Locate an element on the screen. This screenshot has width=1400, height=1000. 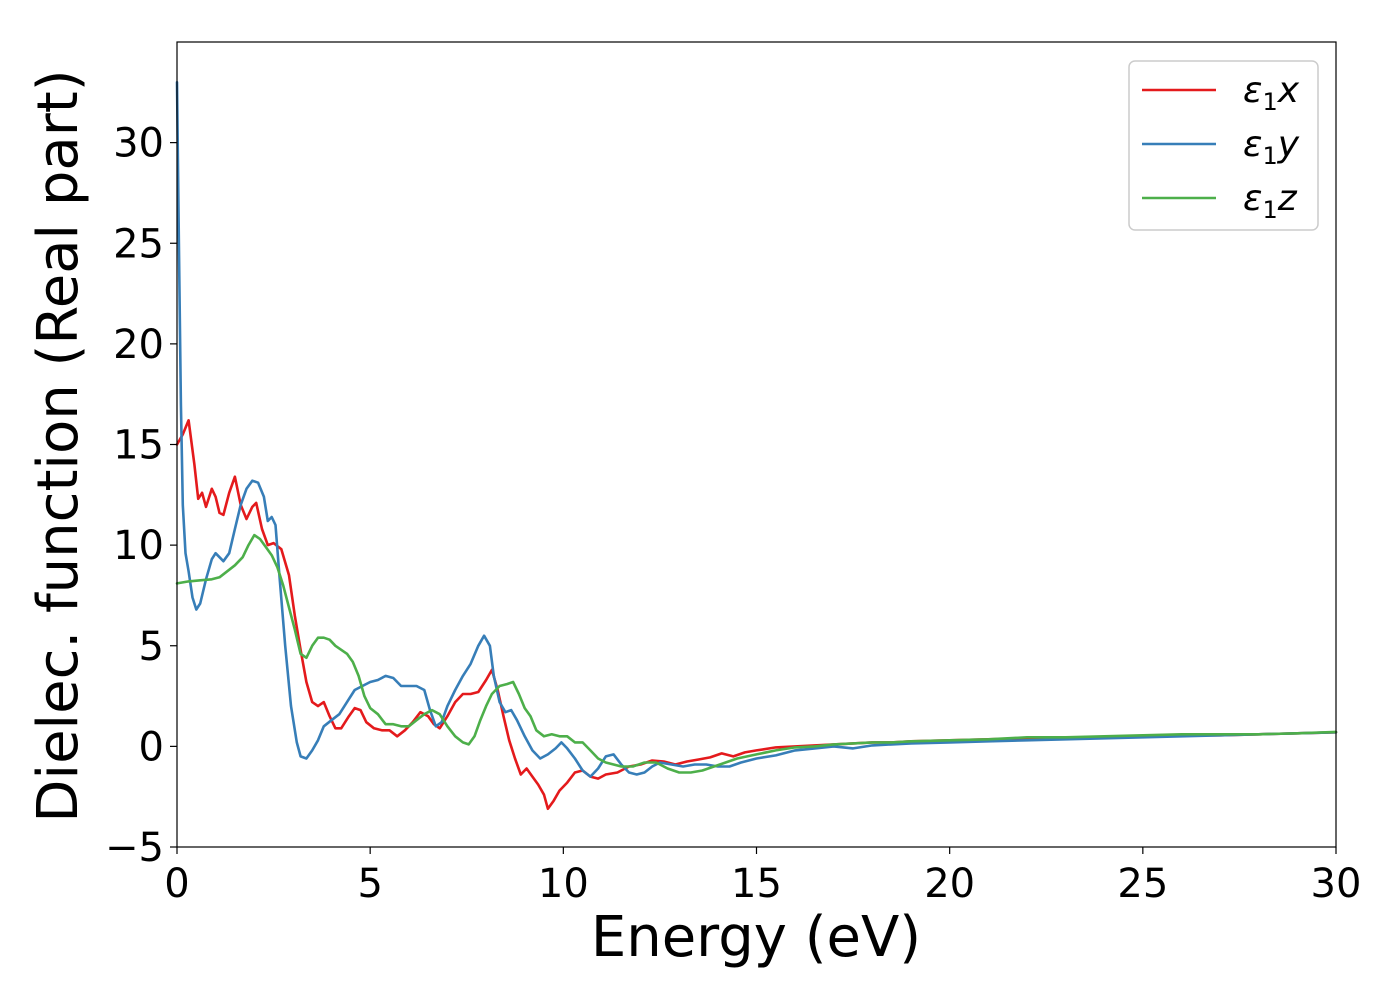
y-tick-label: 5 is located at coordinates (151, 647).